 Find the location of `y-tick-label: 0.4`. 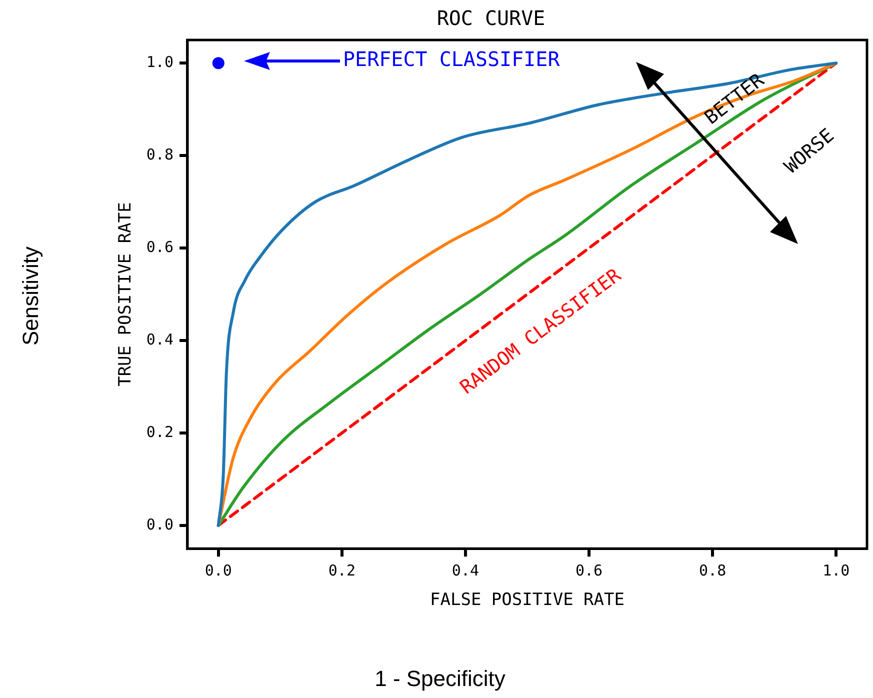

y-tick-label: 0.4 is located at coordinates (160, 339).